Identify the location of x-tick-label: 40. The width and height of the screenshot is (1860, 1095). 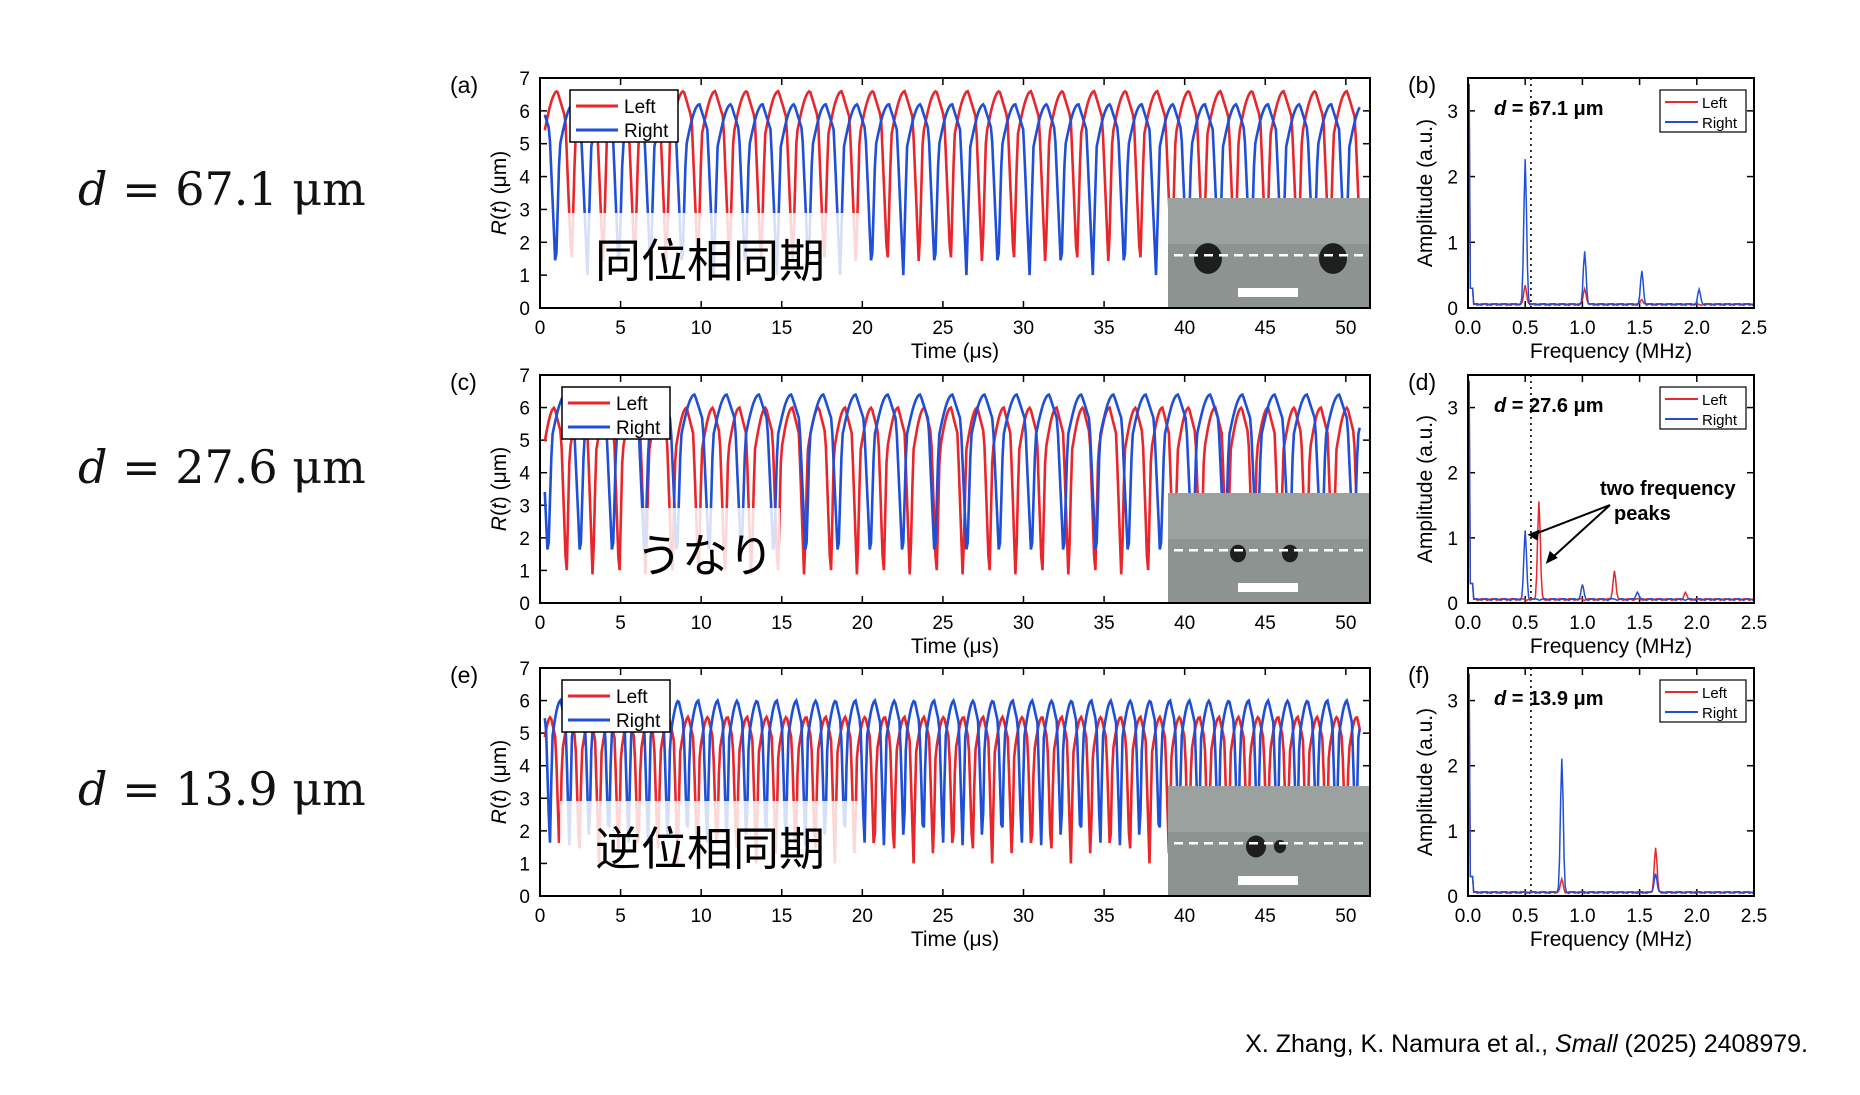
(1184, 916).